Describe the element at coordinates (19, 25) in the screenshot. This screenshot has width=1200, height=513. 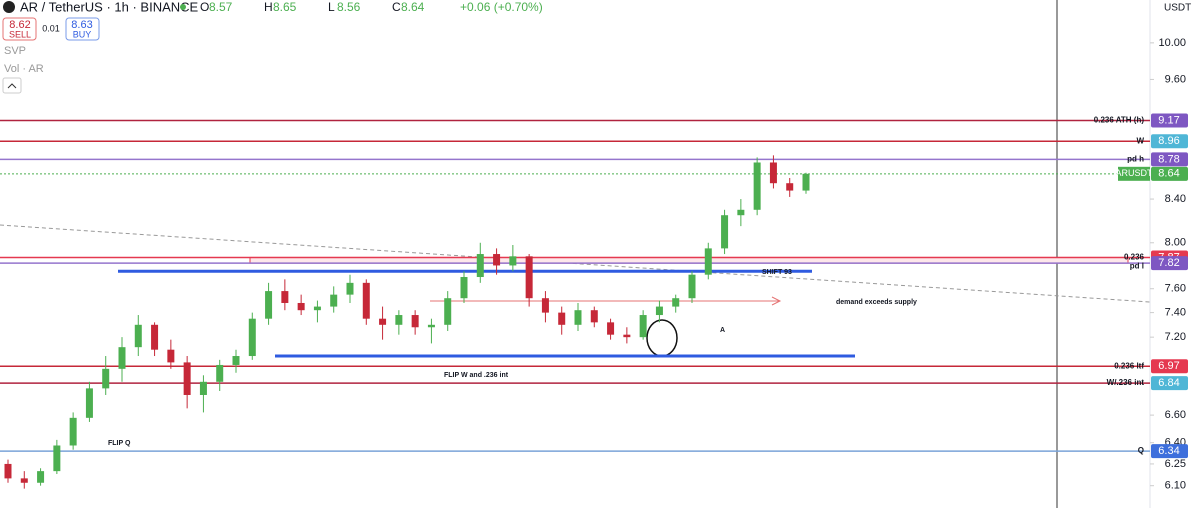
I see `sell-price: 8.62` at that location.